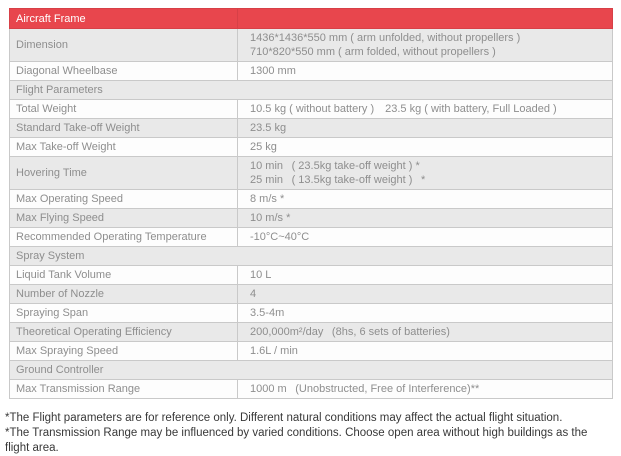  I want to click on spec-label: Standard Take-off Weight, so click(123, 128).